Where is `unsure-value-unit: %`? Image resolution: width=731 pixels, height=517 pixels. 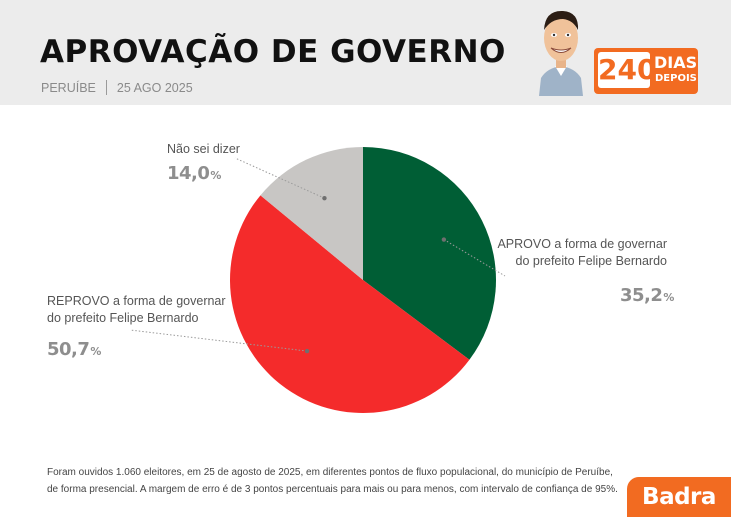 unsure-value-unit: % is located at coordinates (215, 175).